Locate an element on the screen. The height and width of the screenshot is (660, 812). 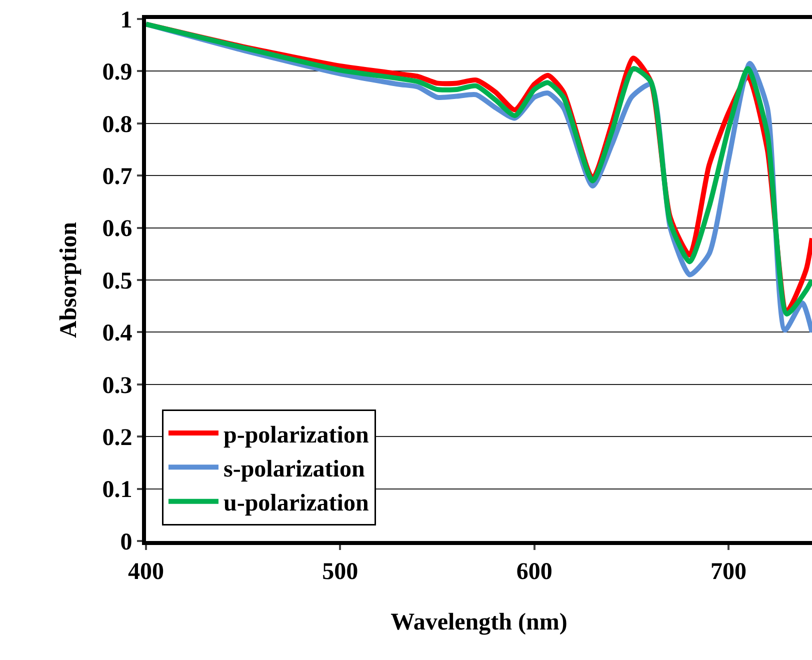
x-tick-label: 500 is located at coordinates (340, 571).